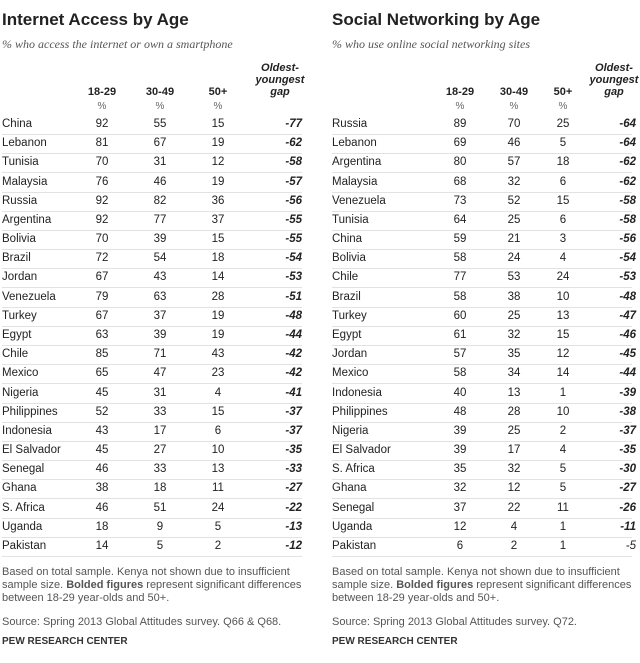 The height and width of the screenshot is (663, 640). I want to click on table-row: Russia 89 70 25 -64, so click(484, 125).